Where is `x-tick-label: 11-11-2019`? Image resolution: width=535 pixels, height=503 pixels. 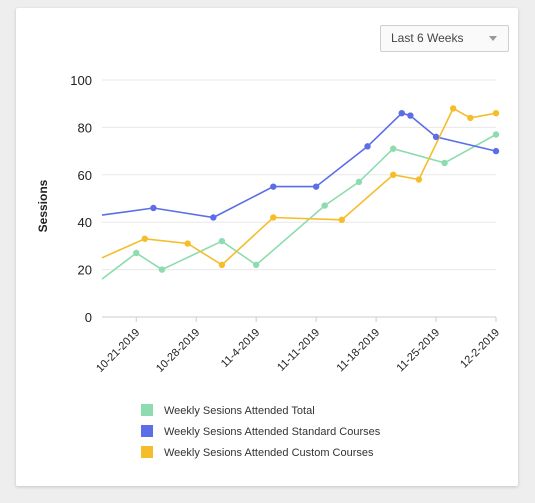 x-tick-label: 11-11-2019 is located at coordinates (298, 350).